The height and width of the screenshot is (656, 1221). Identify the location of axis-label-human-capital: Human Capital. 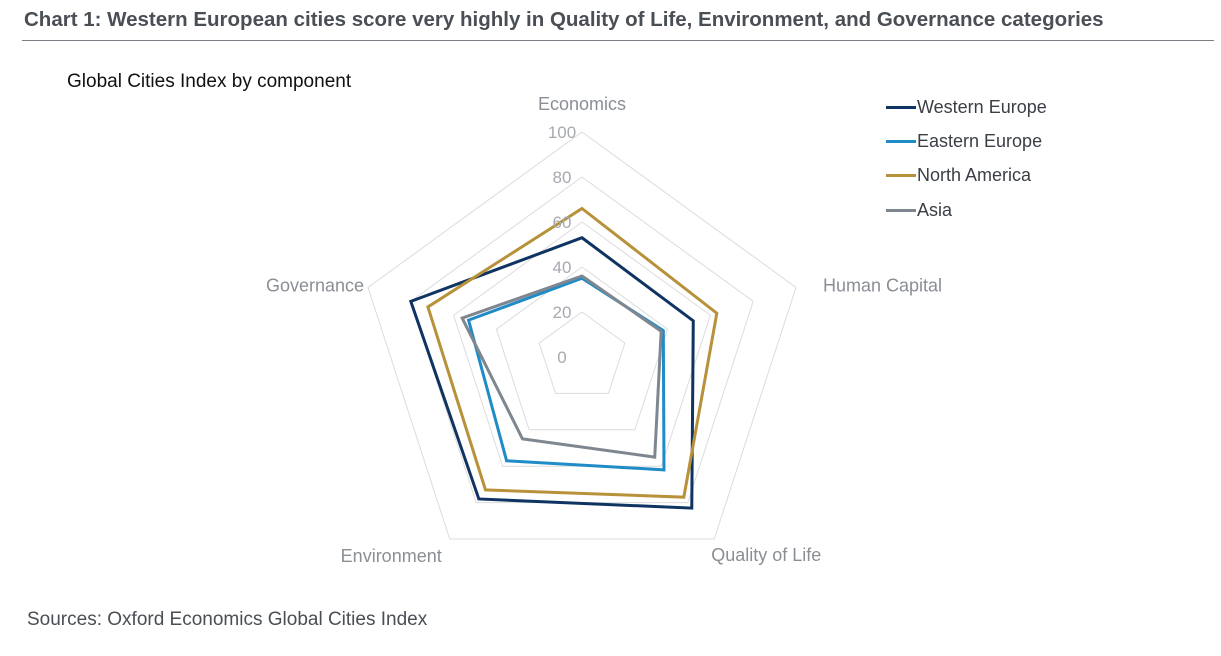
(882, 285).